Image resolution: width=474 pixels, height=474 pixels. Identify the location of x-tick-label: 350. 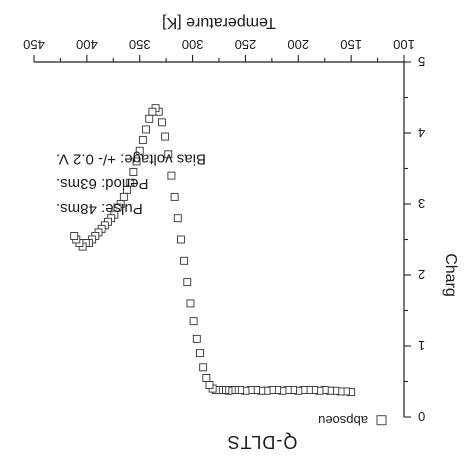
(140, 44).